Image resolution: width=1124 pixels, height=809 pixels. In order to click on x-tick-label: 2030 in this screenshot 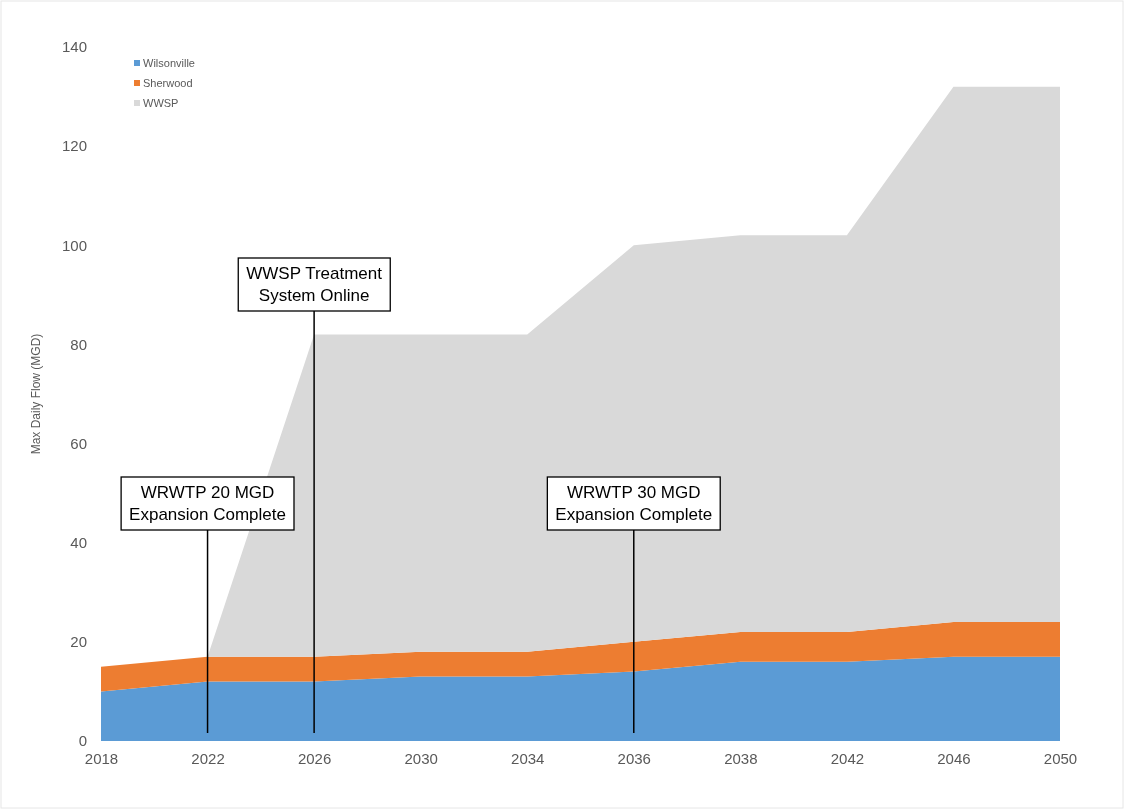, I will do `click(421, 758)`.